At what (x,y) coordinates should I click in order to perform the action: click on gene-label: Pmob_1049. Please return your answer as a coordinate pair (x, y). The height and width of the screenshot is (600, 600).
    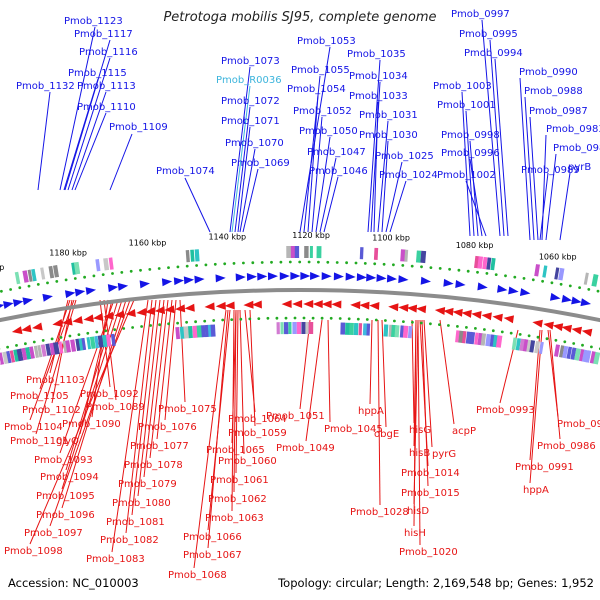
    Looking at the image, I should click on (305, 448).